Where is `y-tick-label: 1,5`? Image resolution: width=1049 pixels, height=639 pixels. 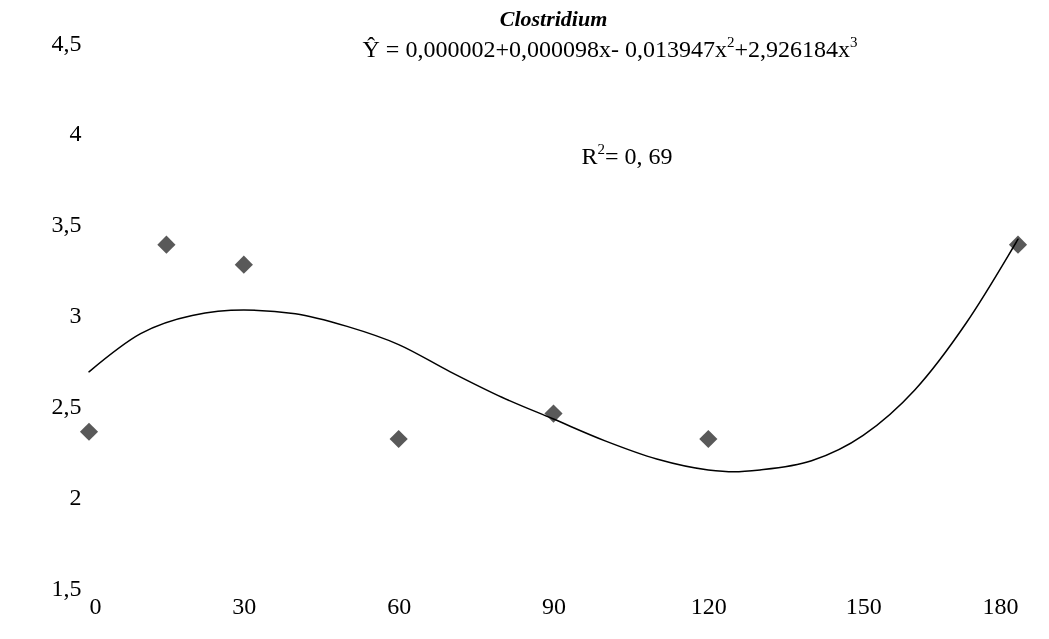 y-tick-label: 1,5 is located at coordinates (66, 587).